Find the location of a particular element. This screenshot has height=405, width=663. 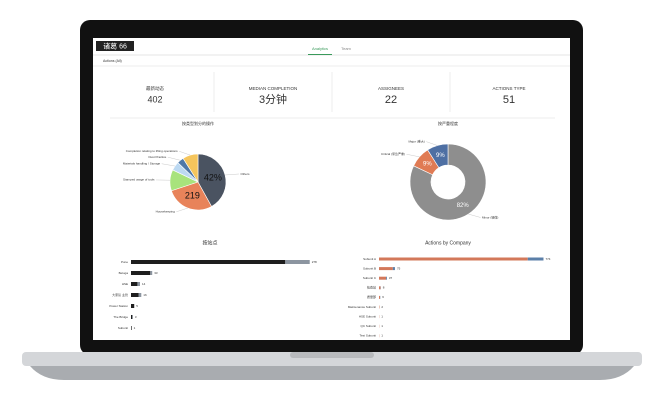

bar-total: 14 is located at coordinates (144, 284).